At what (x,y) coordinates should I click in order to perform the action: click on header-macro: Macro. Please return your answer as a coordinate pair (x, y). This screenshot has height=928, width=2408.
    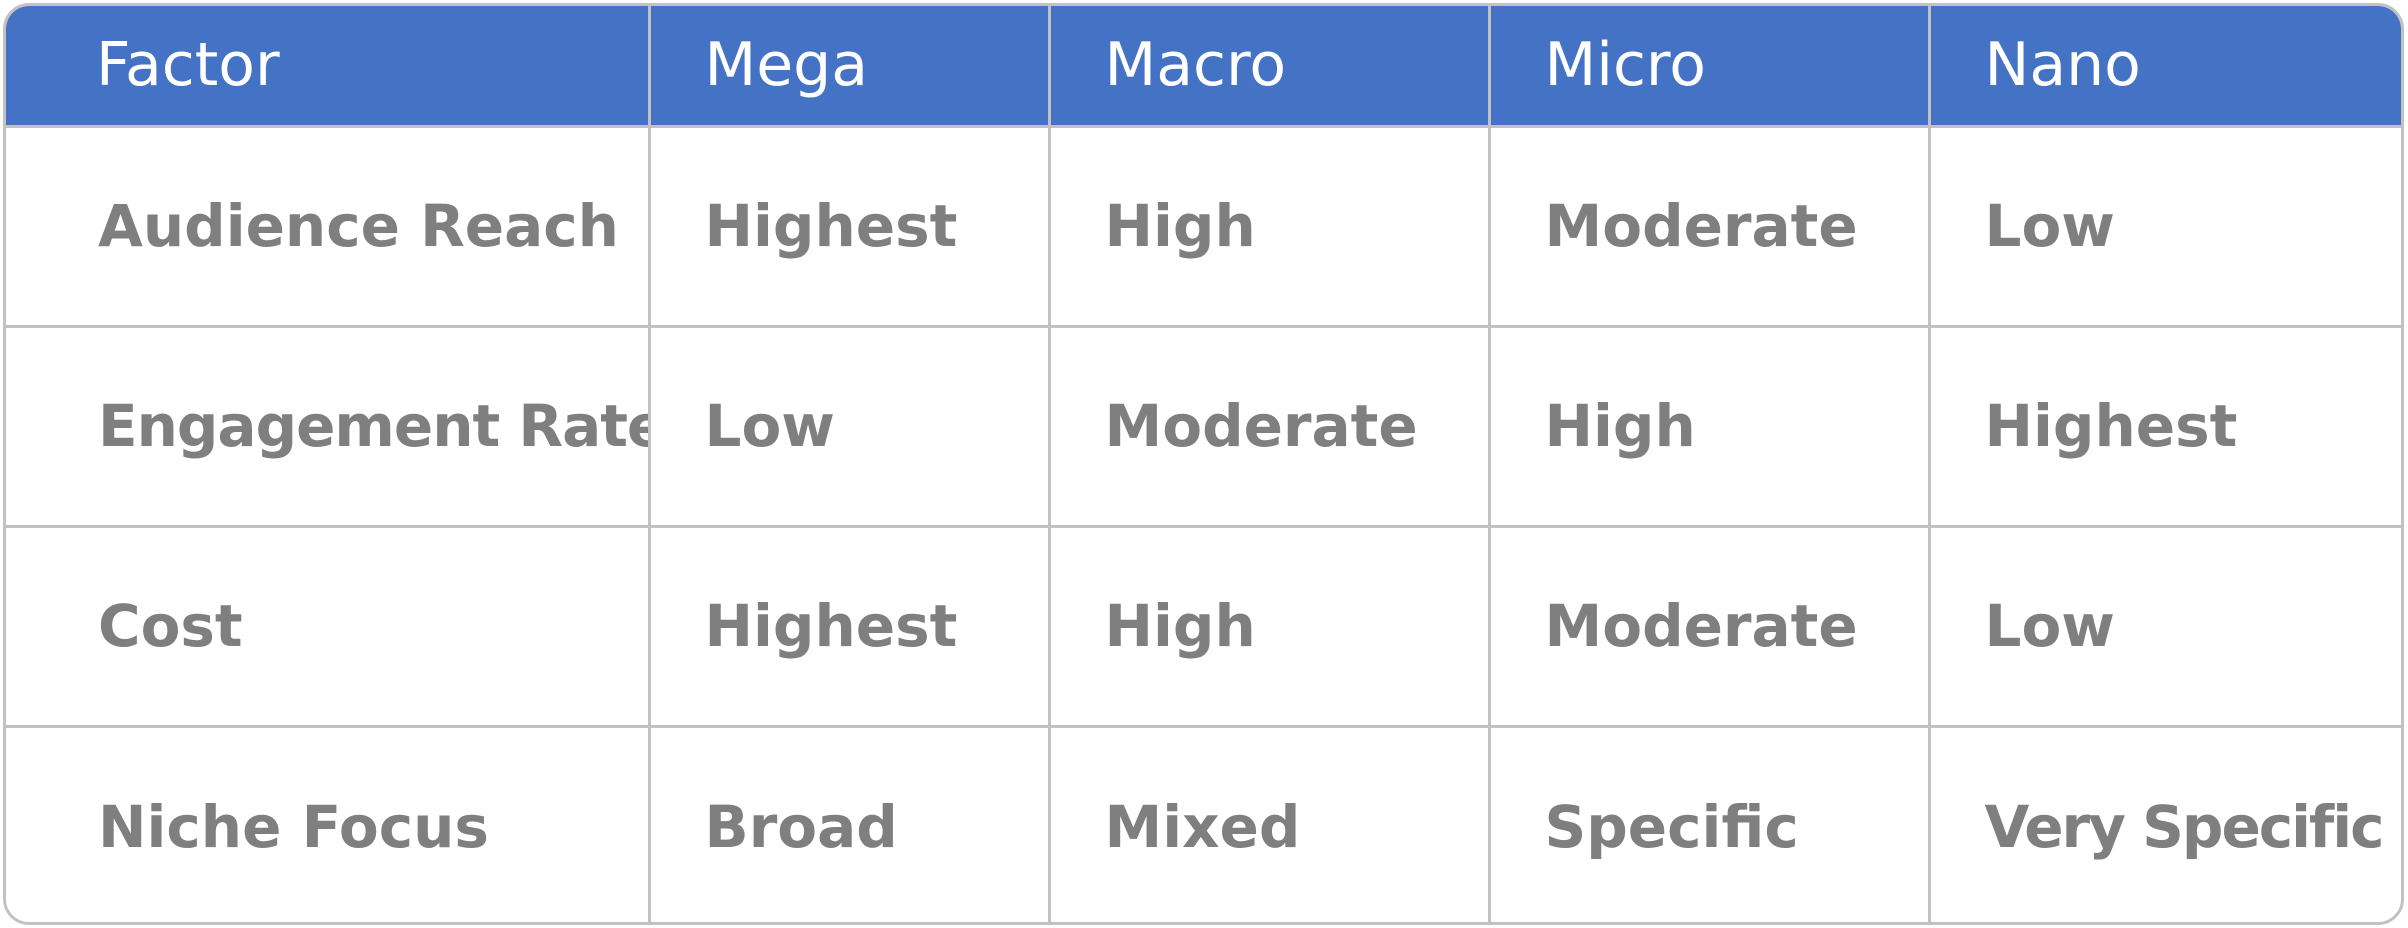
    Looking at the image, I should click on (1268, 66).